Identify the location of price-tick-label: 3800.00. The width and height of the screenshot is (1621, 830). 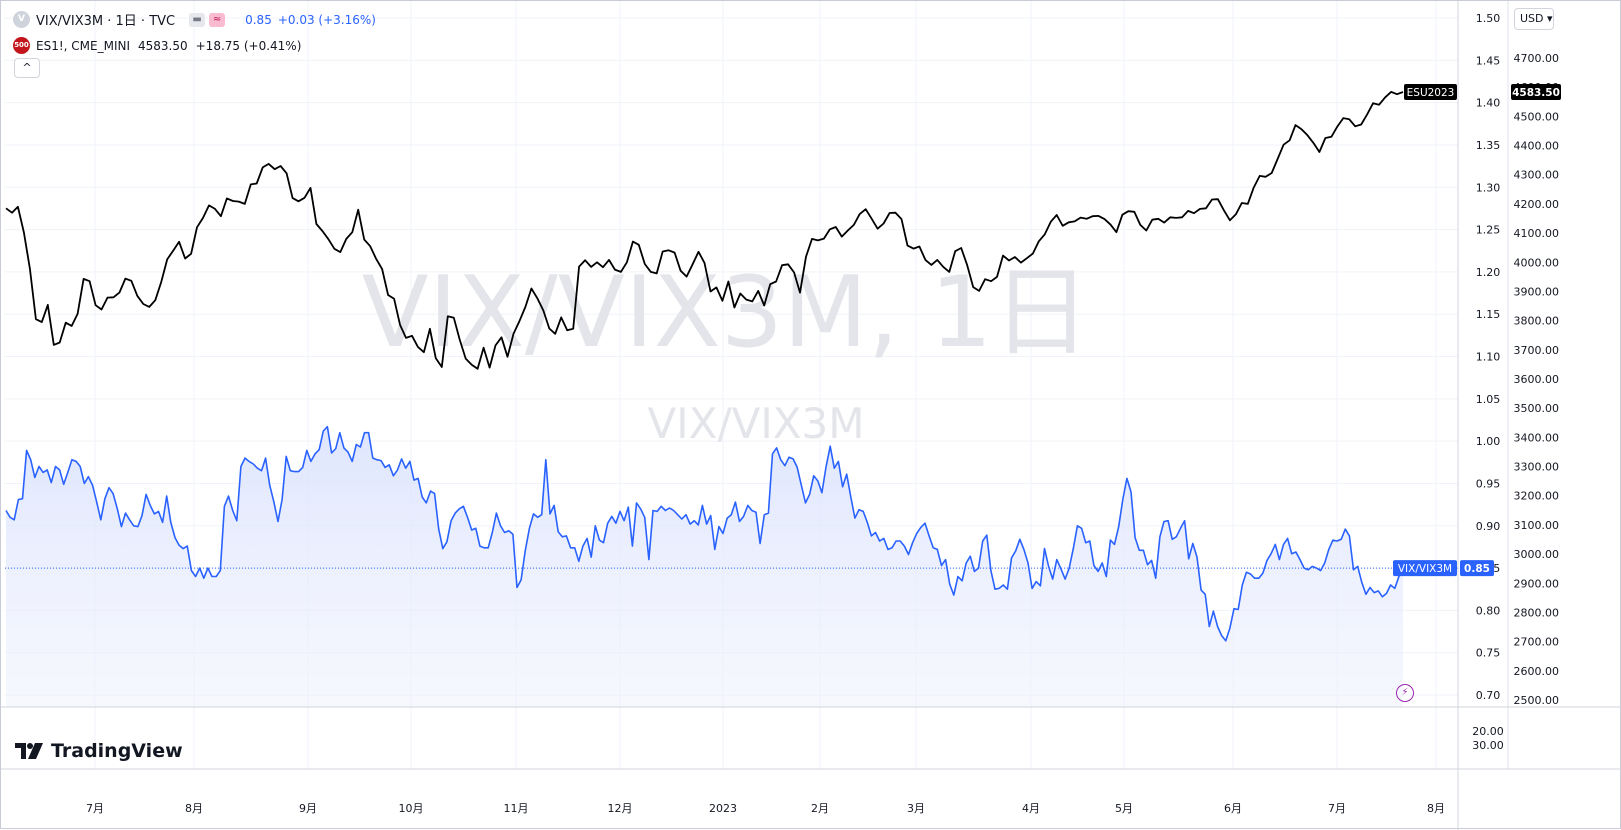
(1537, 321).